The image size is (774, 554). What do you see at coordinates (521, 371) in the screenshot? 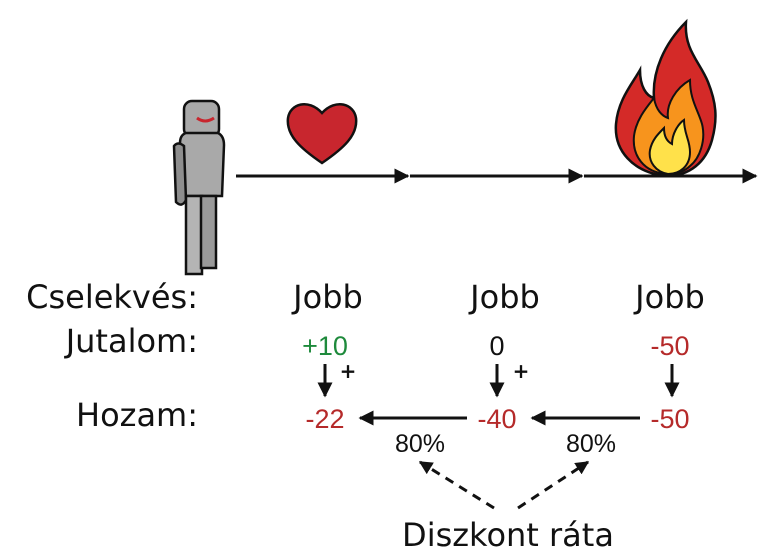
I see `plus-sign-2: +` at bounding box center [521, 371].